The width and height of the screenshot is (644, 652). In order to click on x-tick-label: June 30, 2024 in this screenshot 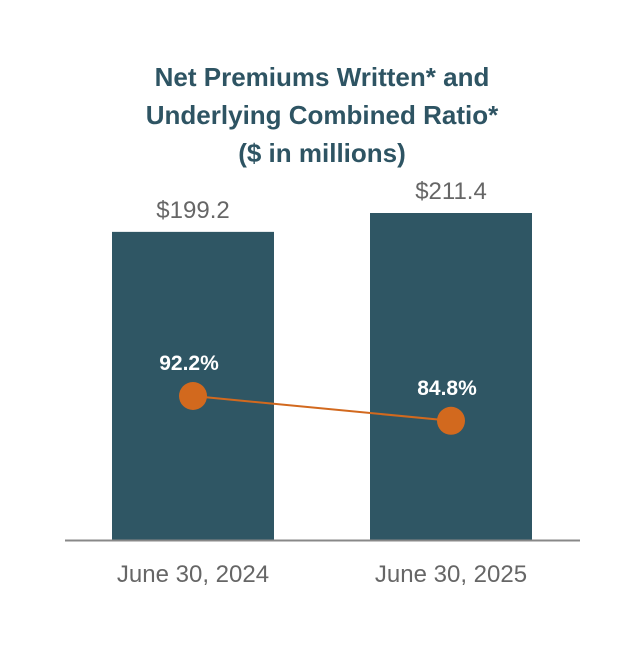, I will do `click(193, 574)`.